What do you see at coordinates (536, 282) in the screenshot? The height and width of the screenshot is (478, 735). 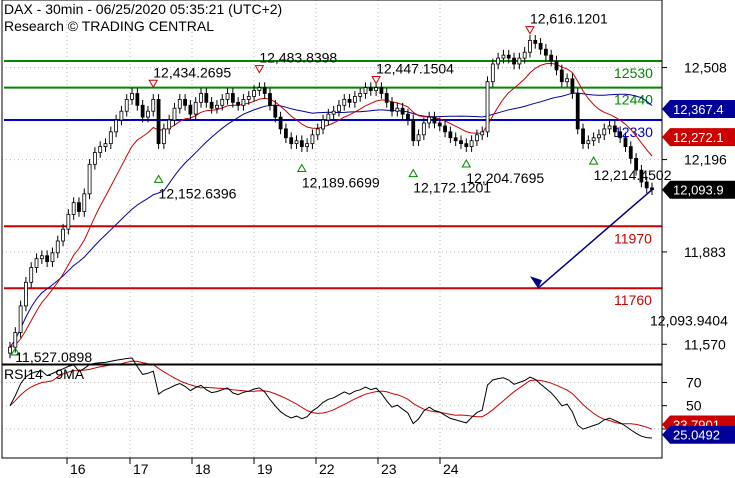 I see `projection-arrow-head` at bounding box center [536, 282].